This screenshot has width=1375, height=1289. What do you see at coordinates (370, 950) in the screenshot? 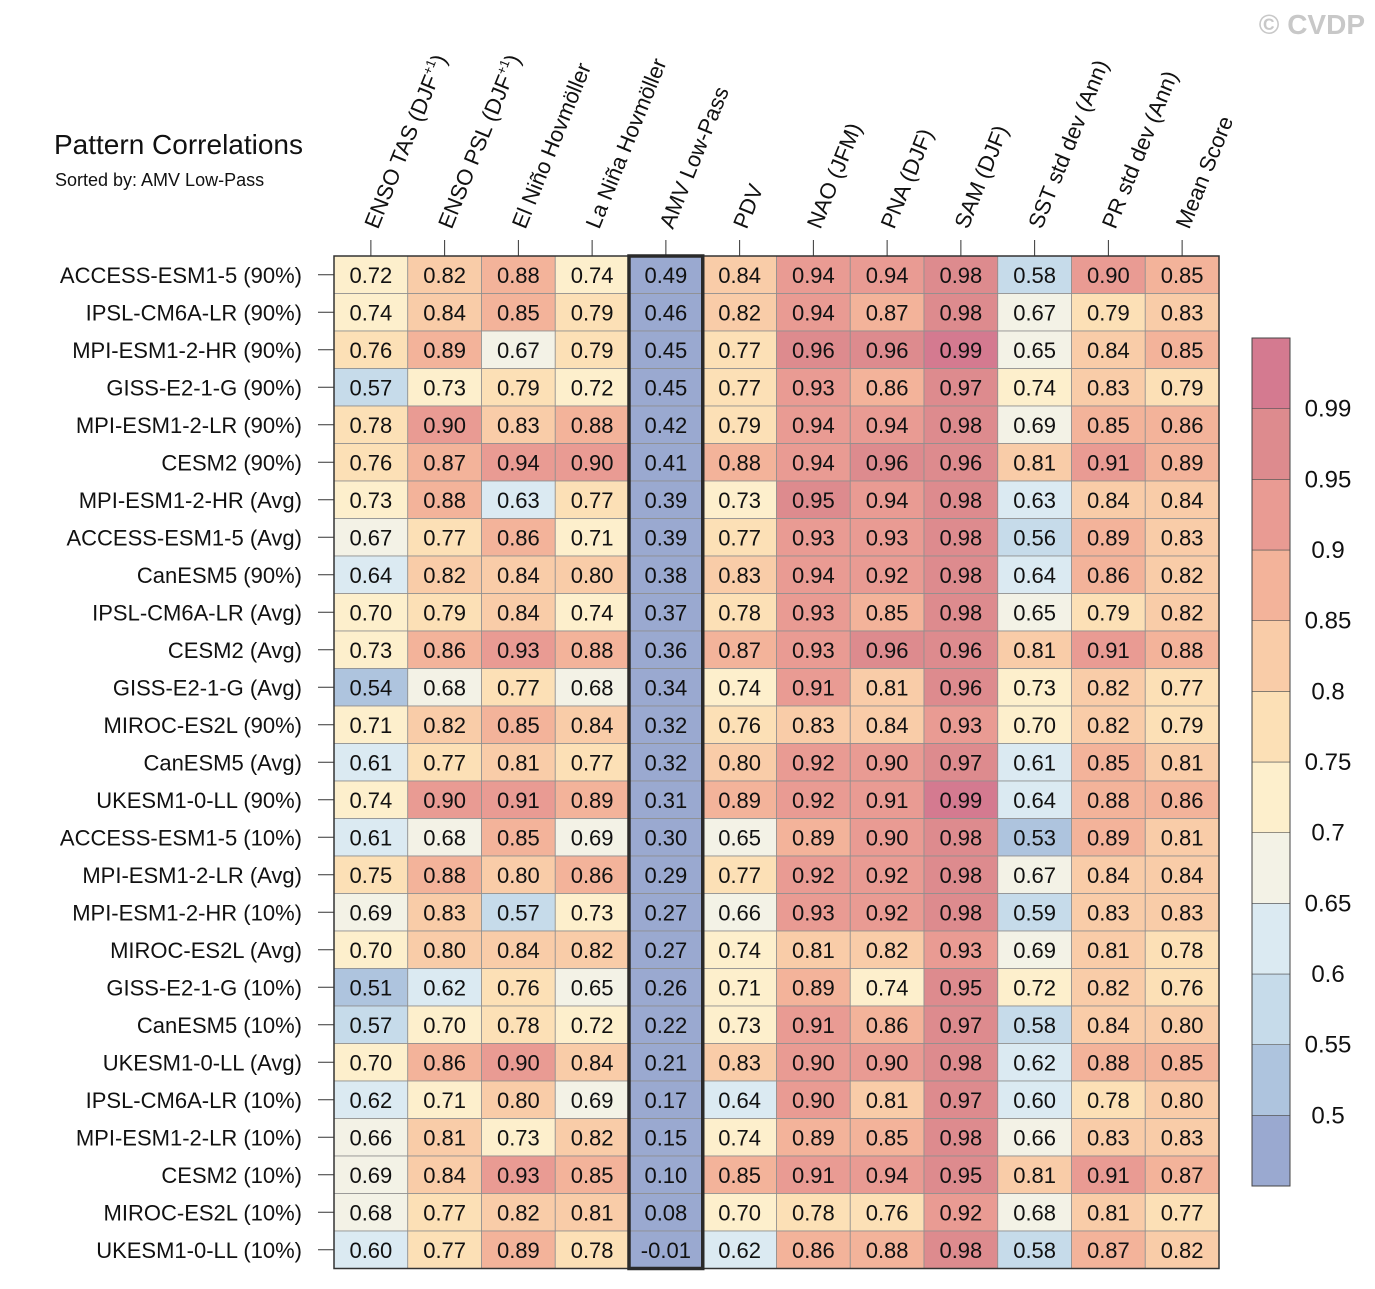
I see `cell-value: 0.70` at bounding box center [370, 950].